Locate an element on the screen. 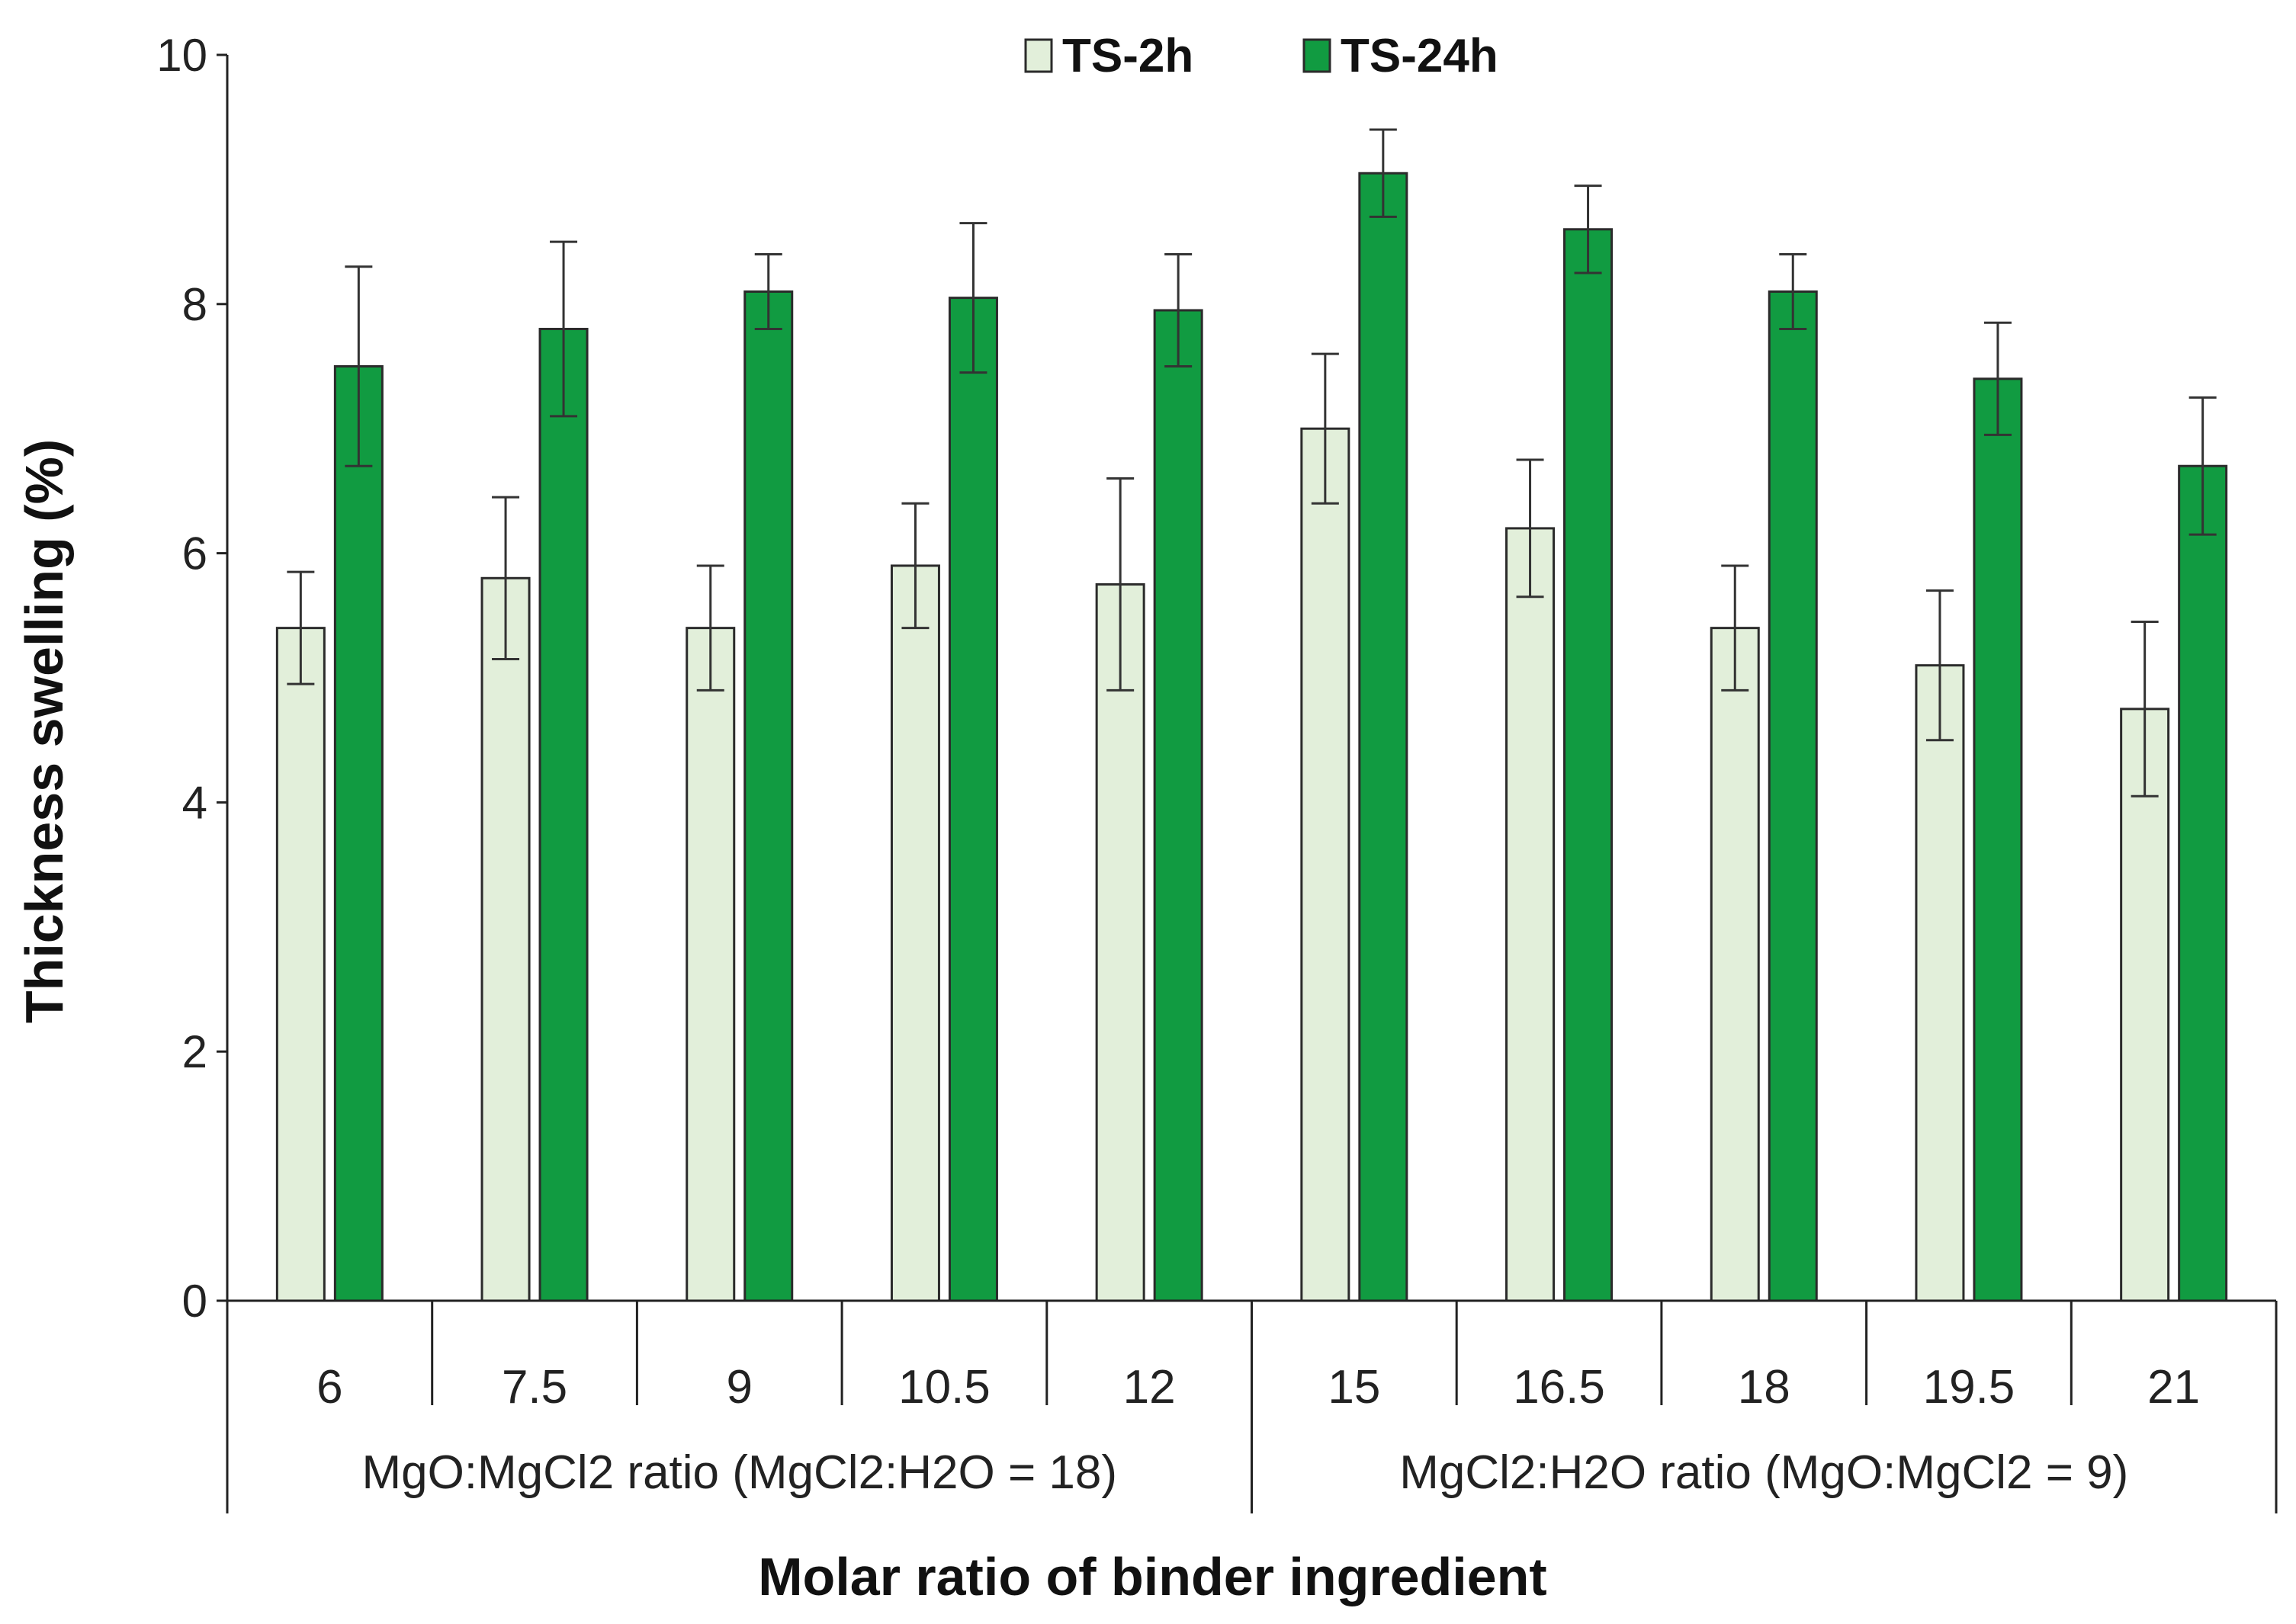  legend-label-ts-2h: TS-2h is located at coordinates (1127, 56).